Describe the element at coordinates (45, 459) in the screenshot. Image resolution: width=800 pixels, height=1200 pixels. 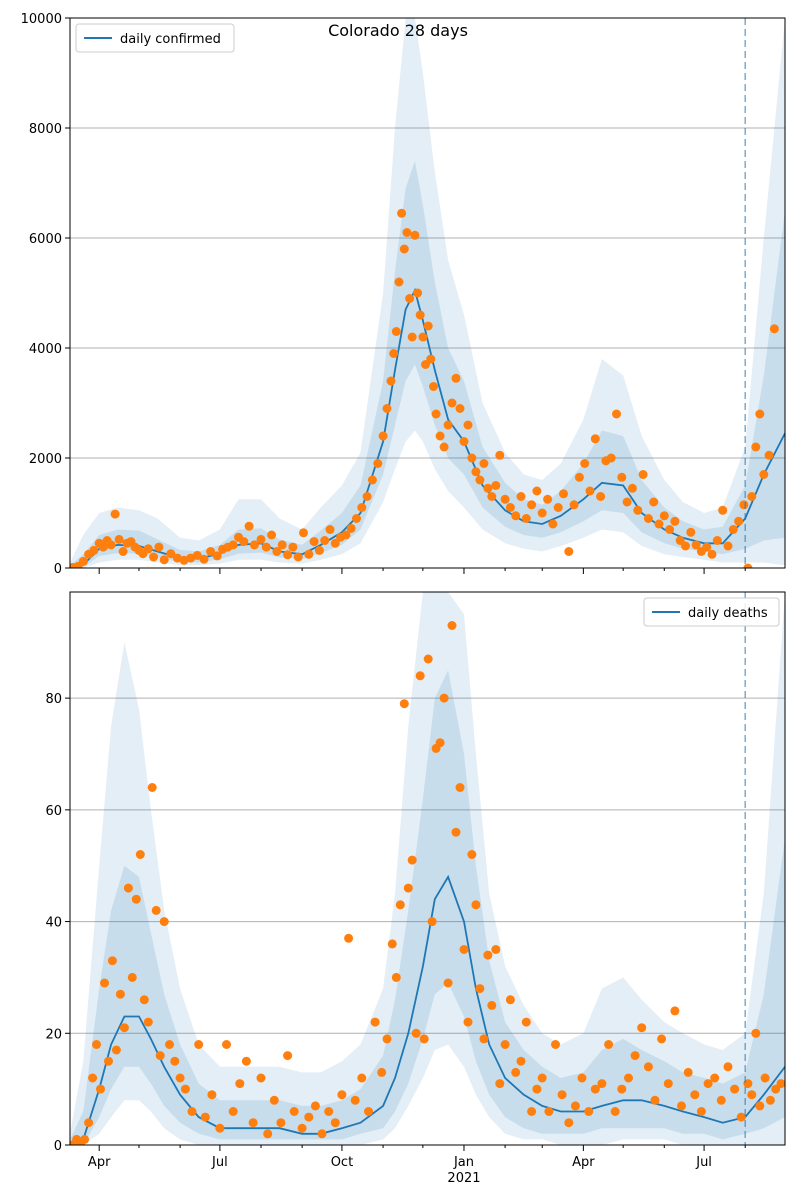
I see `y-tick-label: 2000` at that location.